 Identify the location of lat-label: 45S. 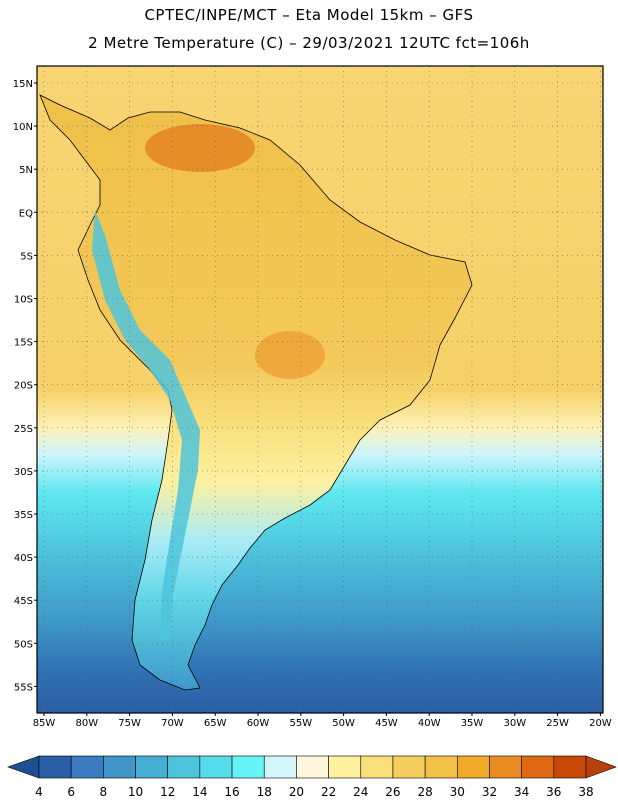
(23, 601).